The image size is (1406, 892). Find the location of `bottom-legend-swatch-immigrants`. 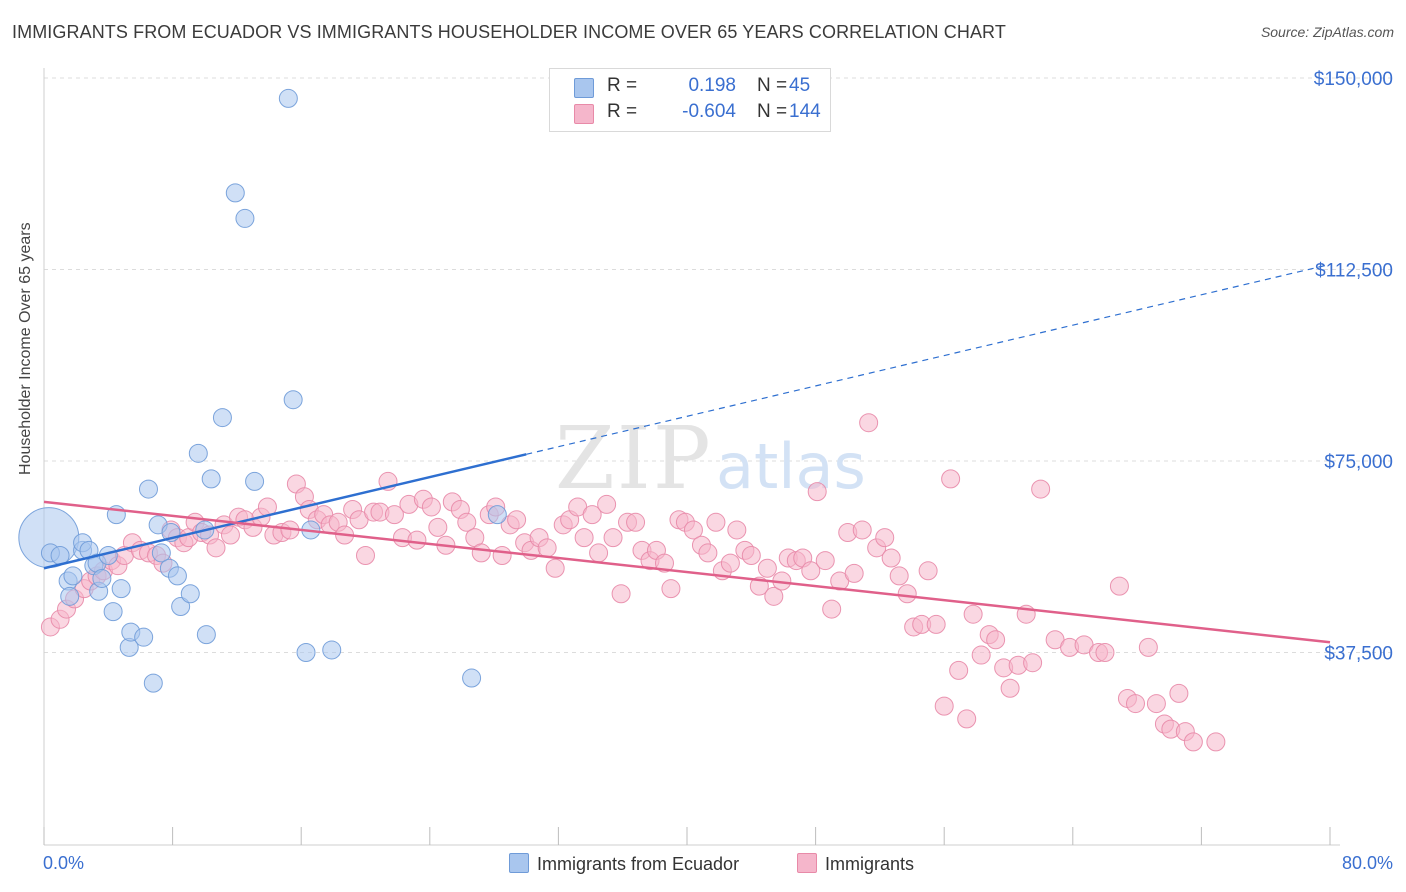

bottom-legend-swatch-immigrants is located at coordinates (807, 863).